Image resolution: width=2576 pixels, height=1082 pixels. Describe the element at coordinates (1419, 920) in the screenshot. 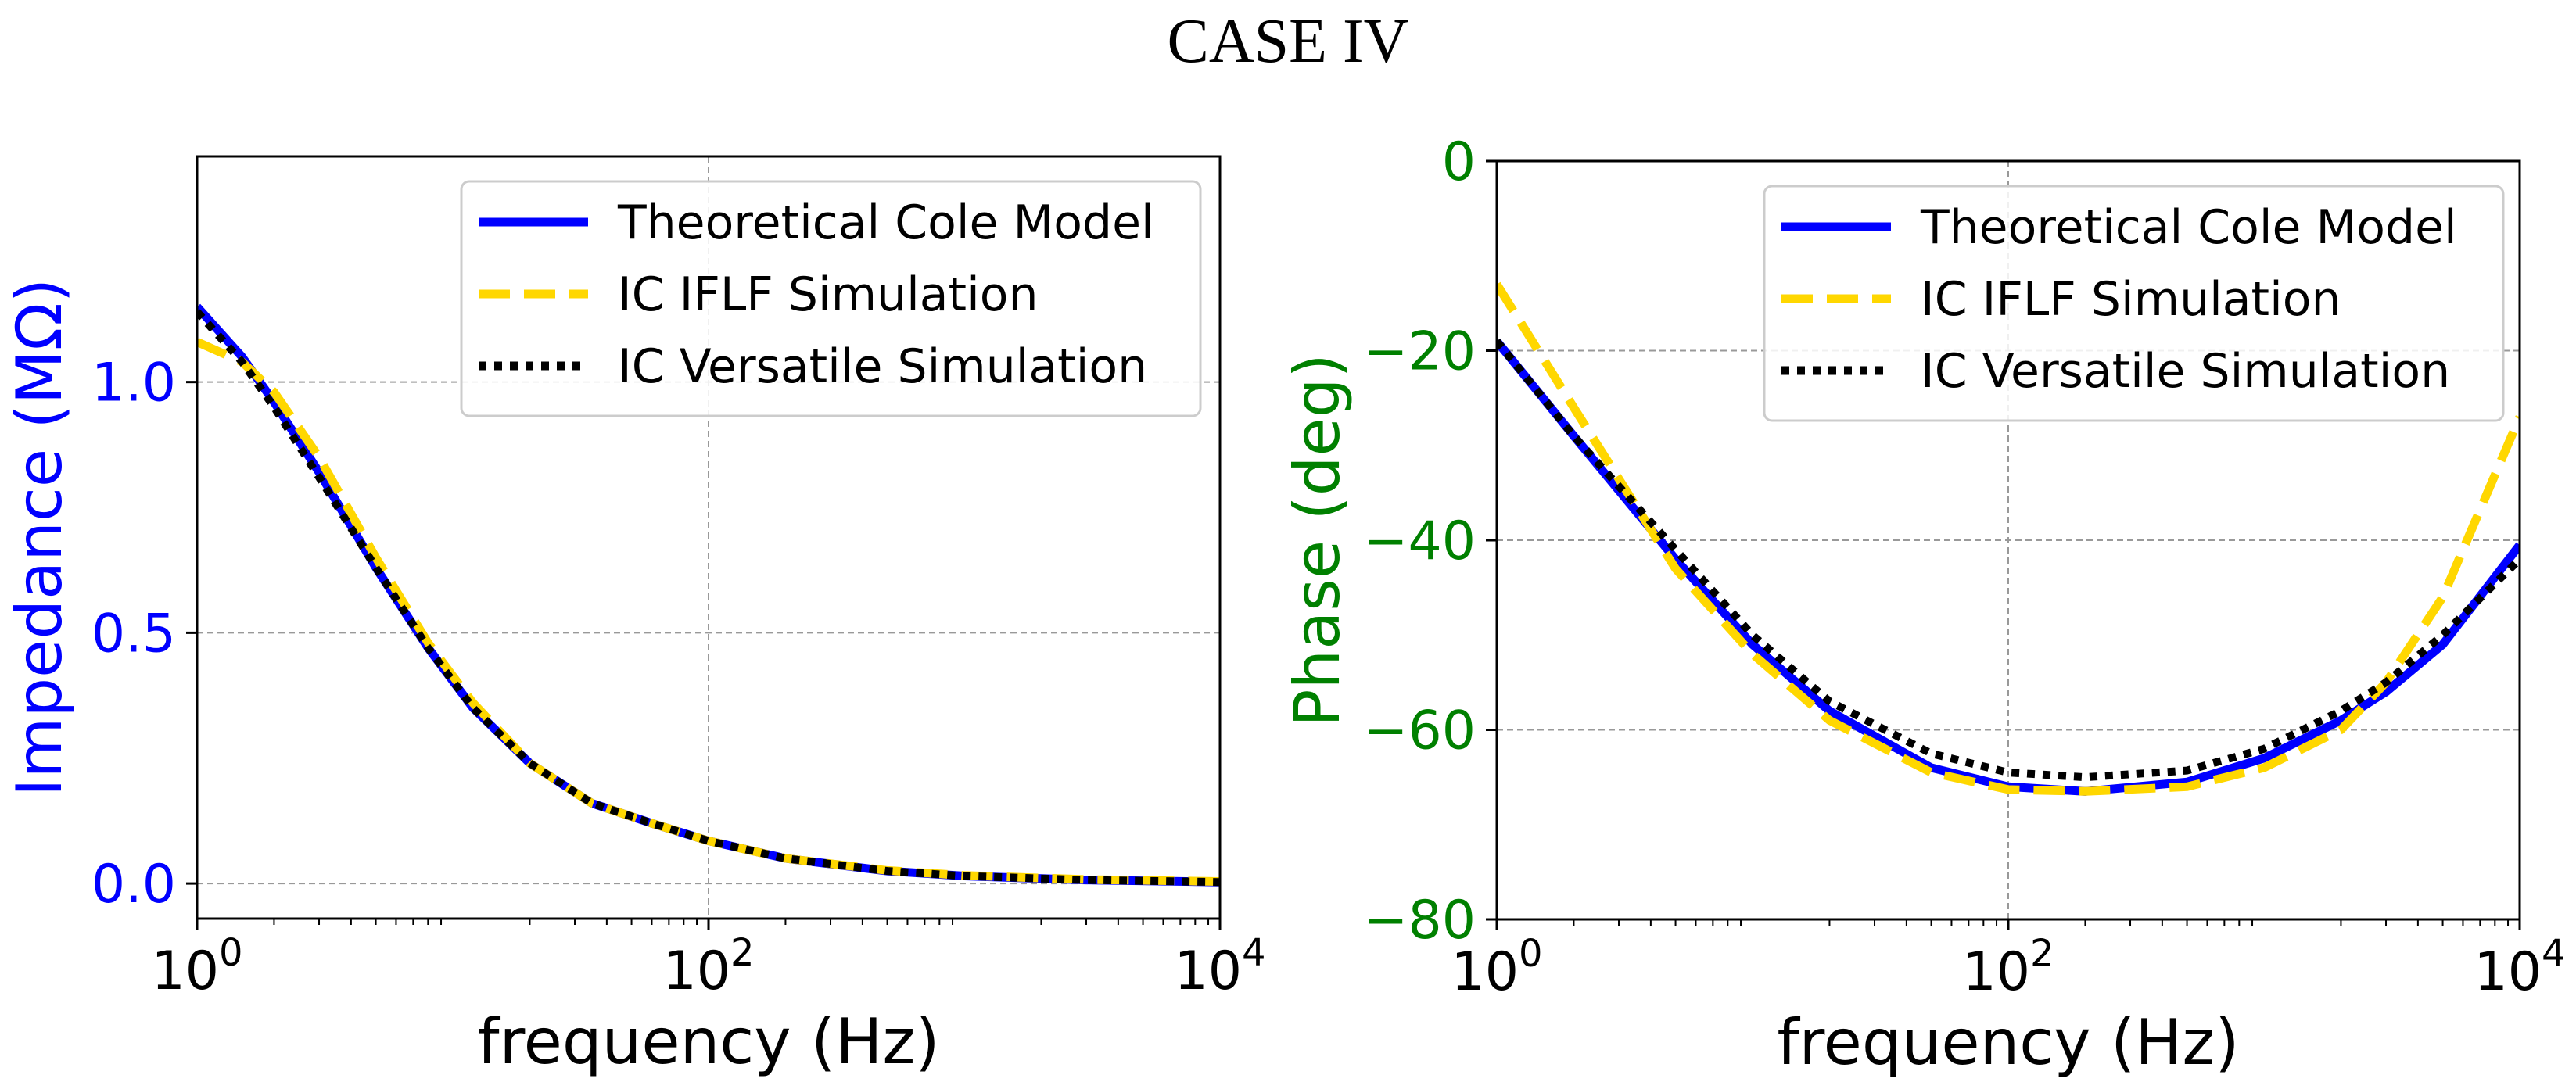

I see `y-tick-label: −80` at that location.